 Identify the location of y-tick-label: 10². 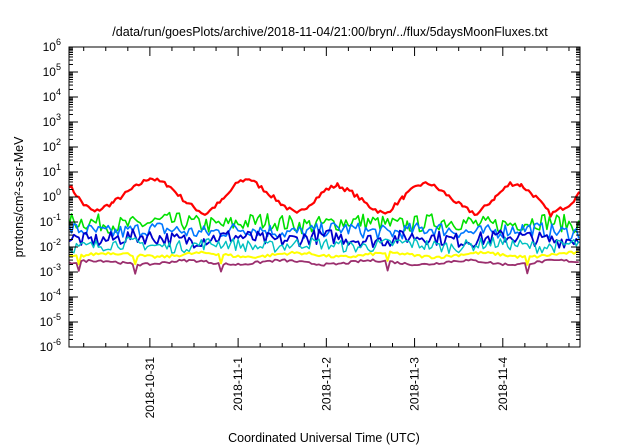
(52, 145).